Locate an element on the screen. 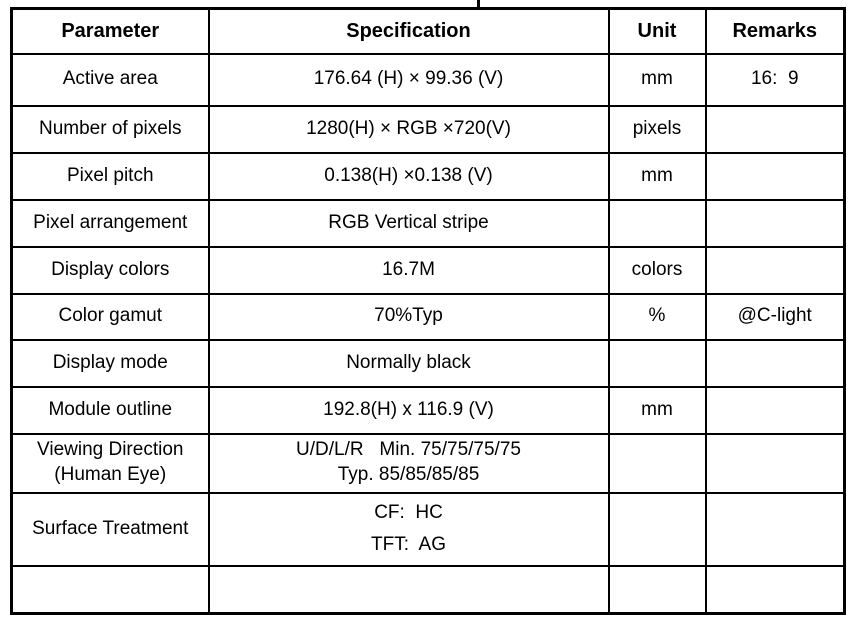 This screenshot has height=620, width=850. cell-parameter: Module outline is located at coordinates (110, 410).